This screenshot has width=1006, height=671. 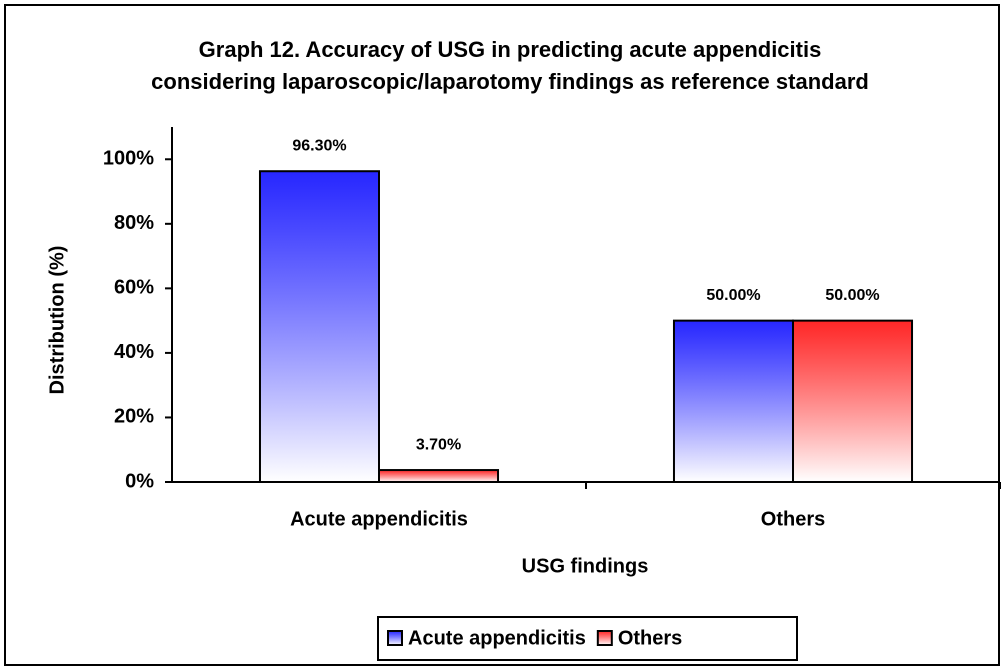 What do you see at coordinates (587, 638) in the screenshot?
I see `legend-box` at bounding box center [587, 638].